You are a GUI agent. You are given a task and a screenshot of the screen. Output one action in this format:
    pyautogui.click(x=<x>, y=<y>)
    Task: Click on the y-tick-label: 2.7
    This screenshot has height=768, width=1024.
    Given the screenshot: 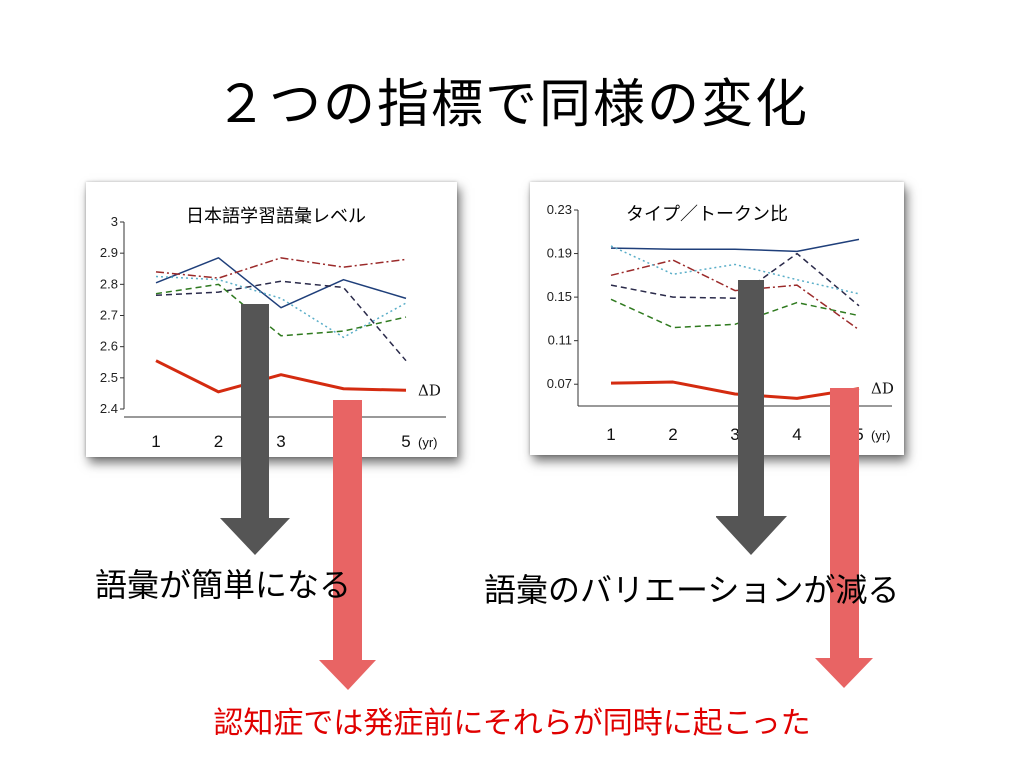 What is the action you would take?
    pyautogui.click(x=109, y=315)
    